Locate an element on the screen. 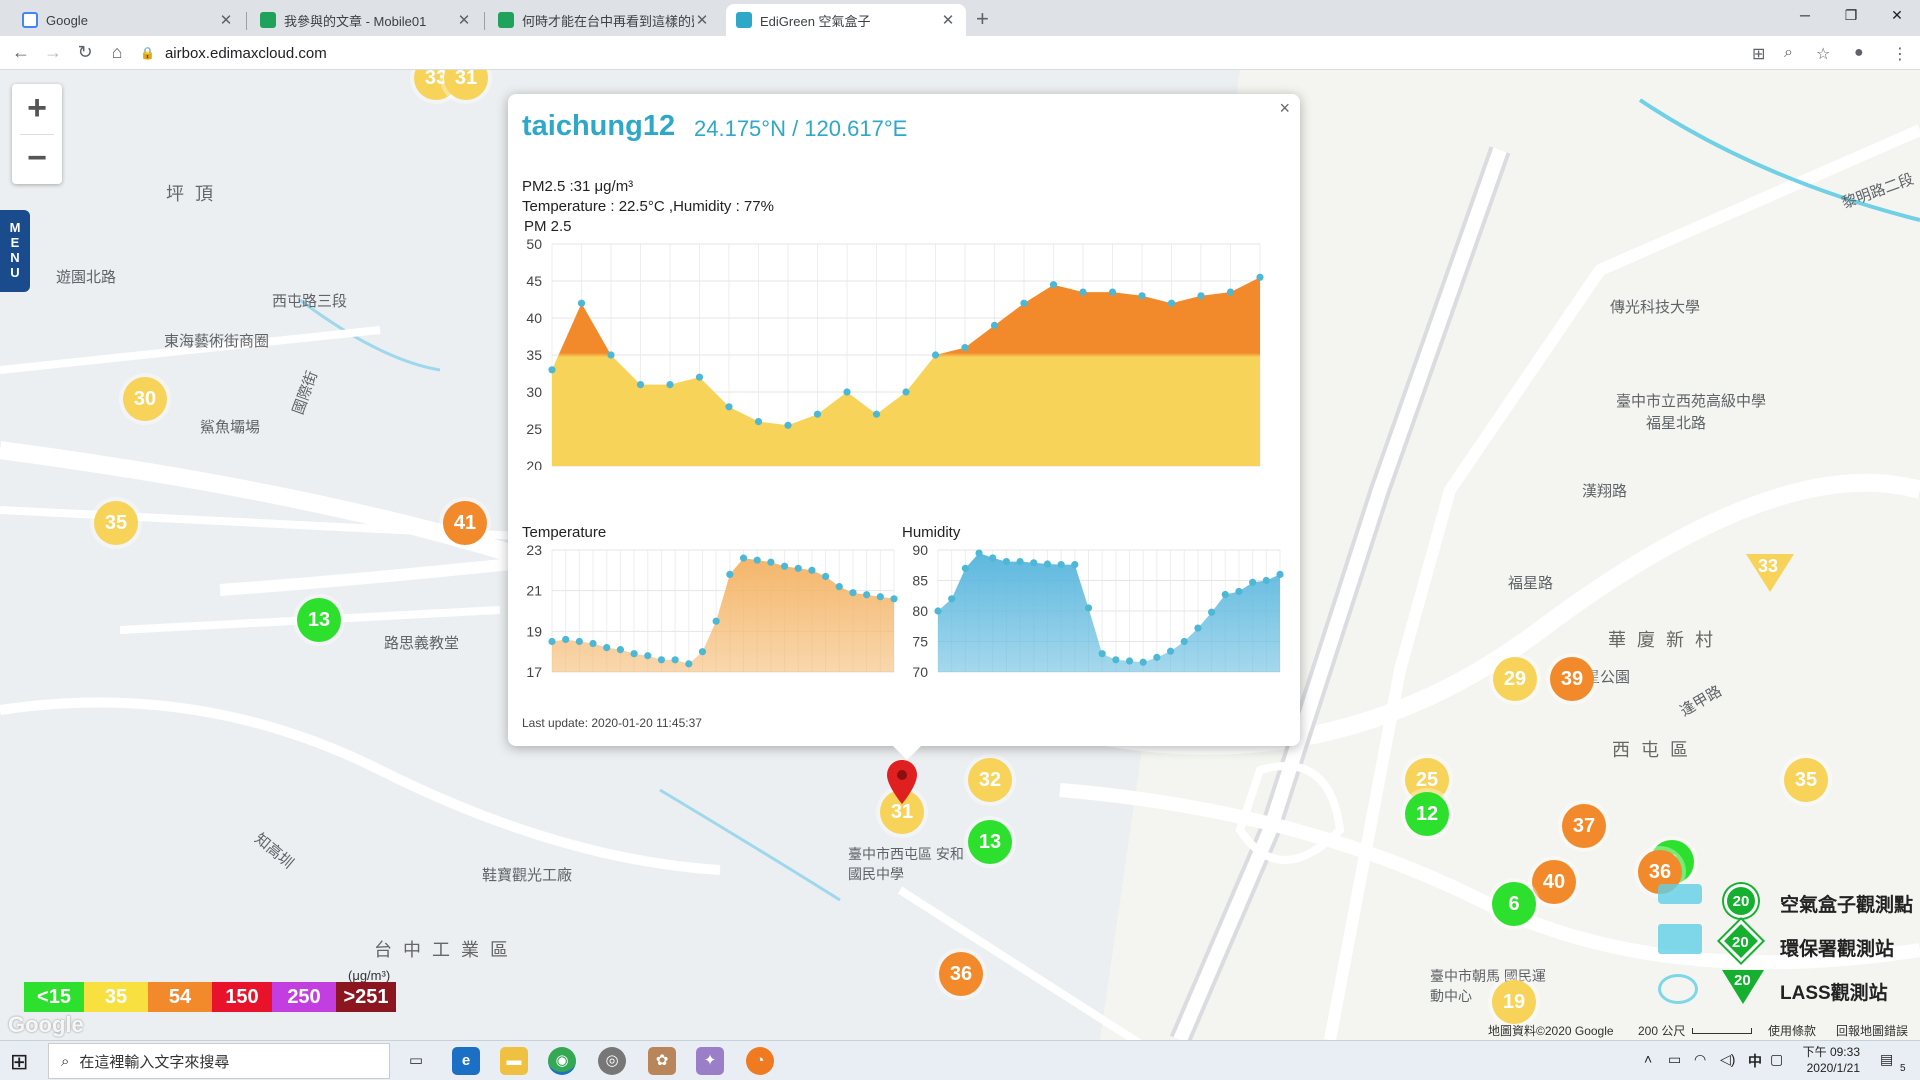 Image resolution: width=1920 pixels, height=1080 pixels. url-text: airbox.edimaxcloud.com is located at coordinates (245, 53).